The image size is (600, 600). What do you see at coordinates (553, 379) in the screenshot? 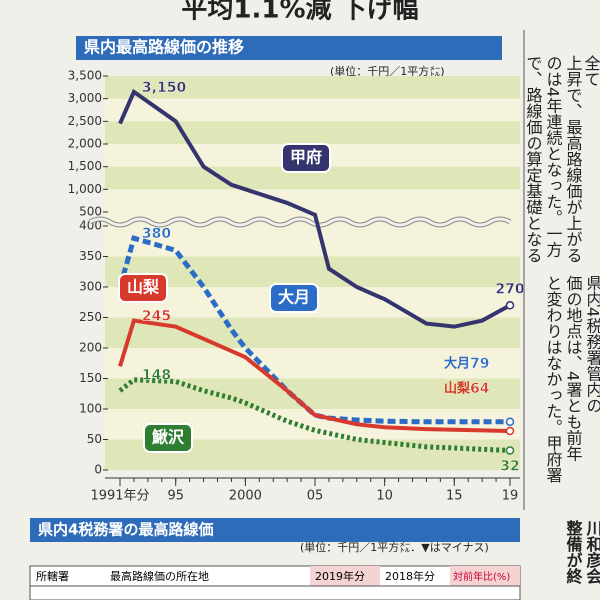
I see `column-text: と変わりはなかった。甲府署` at bounding box center [553, 379].